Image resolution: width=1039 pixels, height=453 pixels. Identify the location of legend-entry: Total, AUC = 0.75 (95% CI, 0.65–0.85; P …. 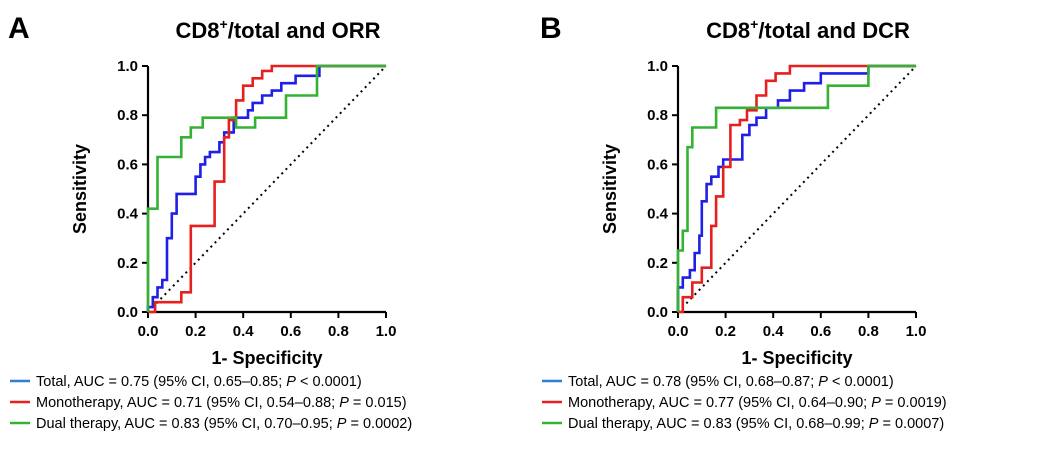
(199, 382).